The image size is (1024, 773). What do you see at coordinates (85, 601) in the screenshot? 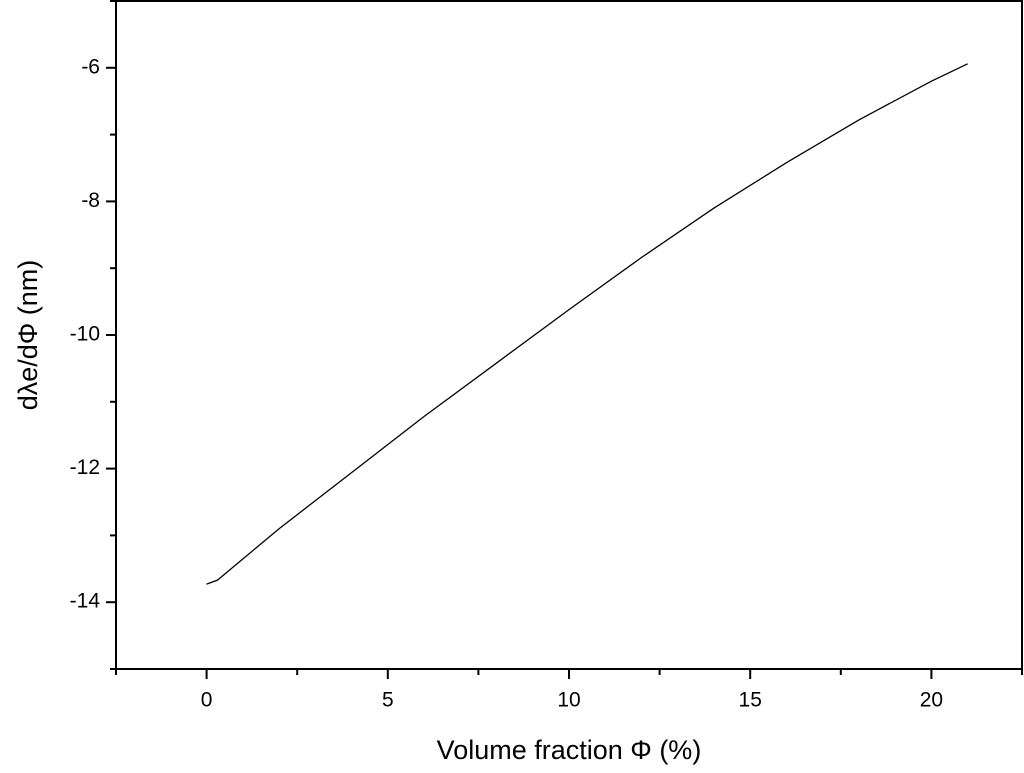
I see `y-tick-label: -14` at bounding box center [85, 601].